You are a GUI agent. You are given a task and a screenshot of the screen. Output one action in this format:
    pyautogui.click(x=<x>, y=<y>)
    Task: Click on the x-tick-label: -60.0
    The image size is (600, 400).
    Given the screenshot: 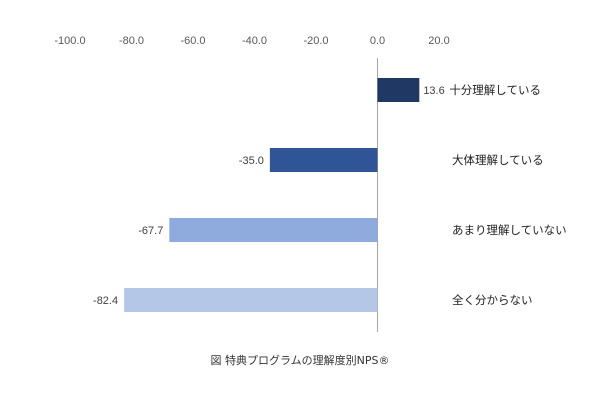 What is the action you would take?
    pyautogui.click(x=192, y=41)
    